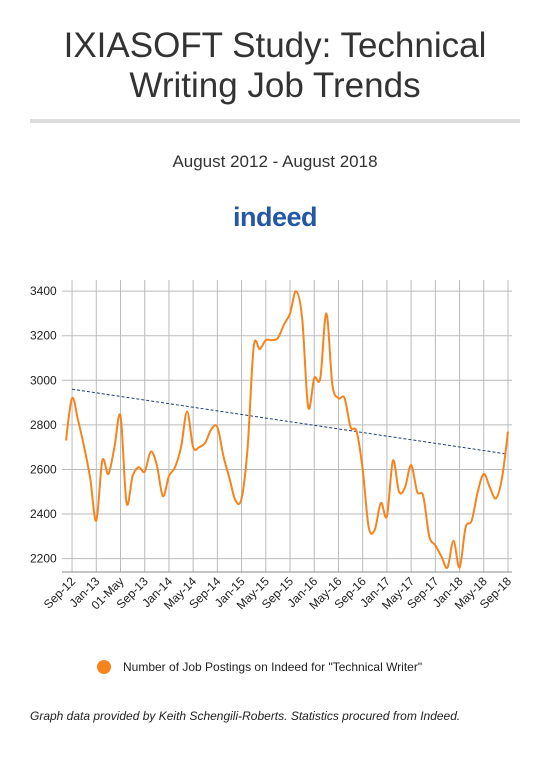  Describe the element at coordinates (43, 291) in the screenshot. I see `y-tick-label: 3400` at that location.